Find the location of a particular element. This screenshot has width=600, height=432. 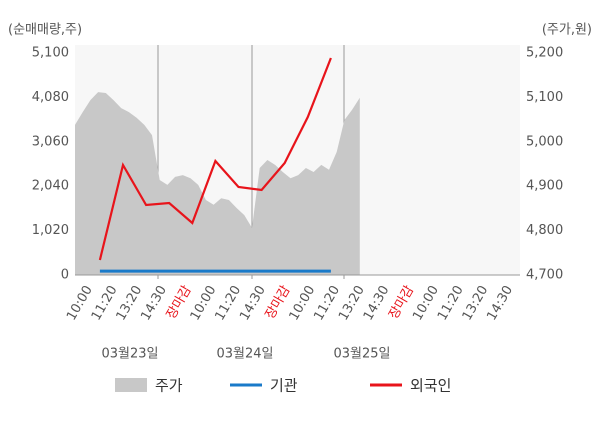

y-tick-label: 0 is located at coordinates (65, 275).